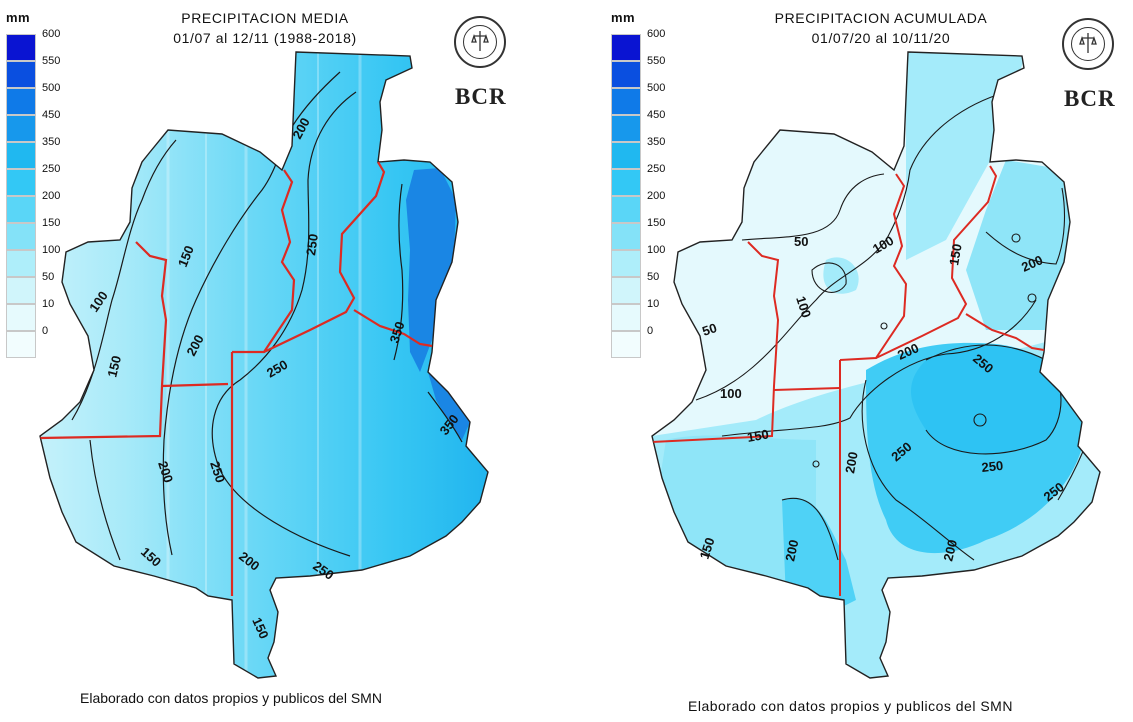 Image resolution: width=1133 pixels, height=722 pixels. Describe the element at coordinates (397, 332) in the screenshot. I see `contour-label: 350` at that location.